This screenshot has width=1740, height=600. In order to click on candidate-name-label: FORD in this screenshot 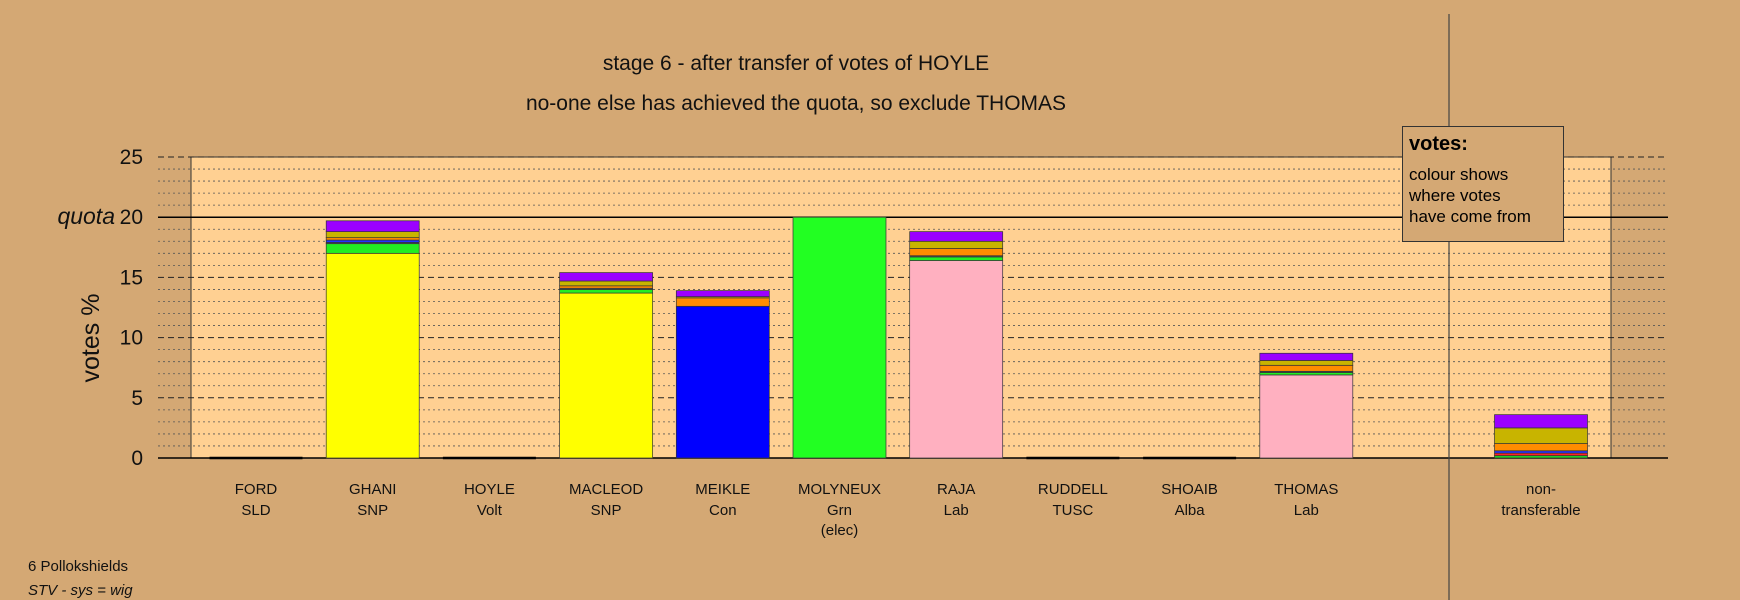, I will do `click(256, 489)`.